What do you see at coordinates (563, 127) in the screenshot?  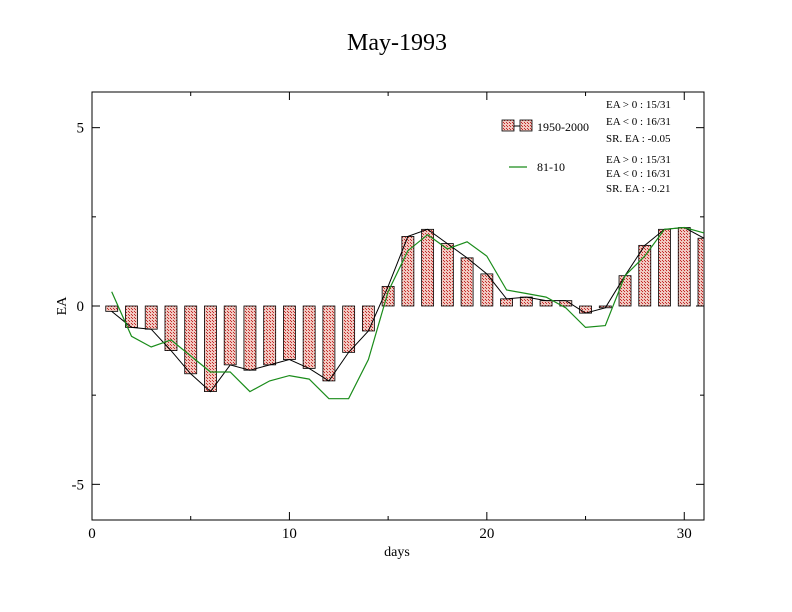 I see `legend-label-1950-2000: 1950-2000` at bounding box center [563, 127].